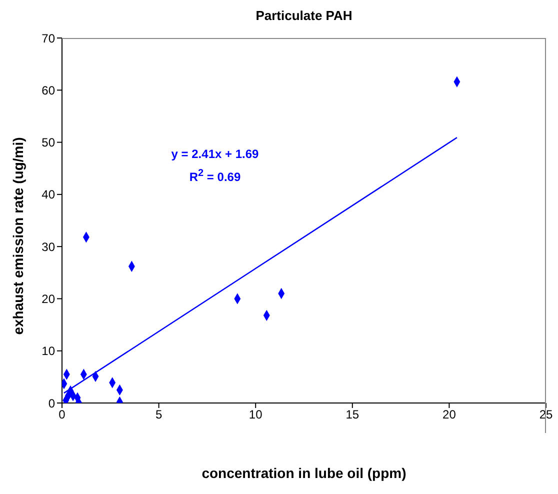  I want to click on y-tick-label: 0, so click(52, 403).